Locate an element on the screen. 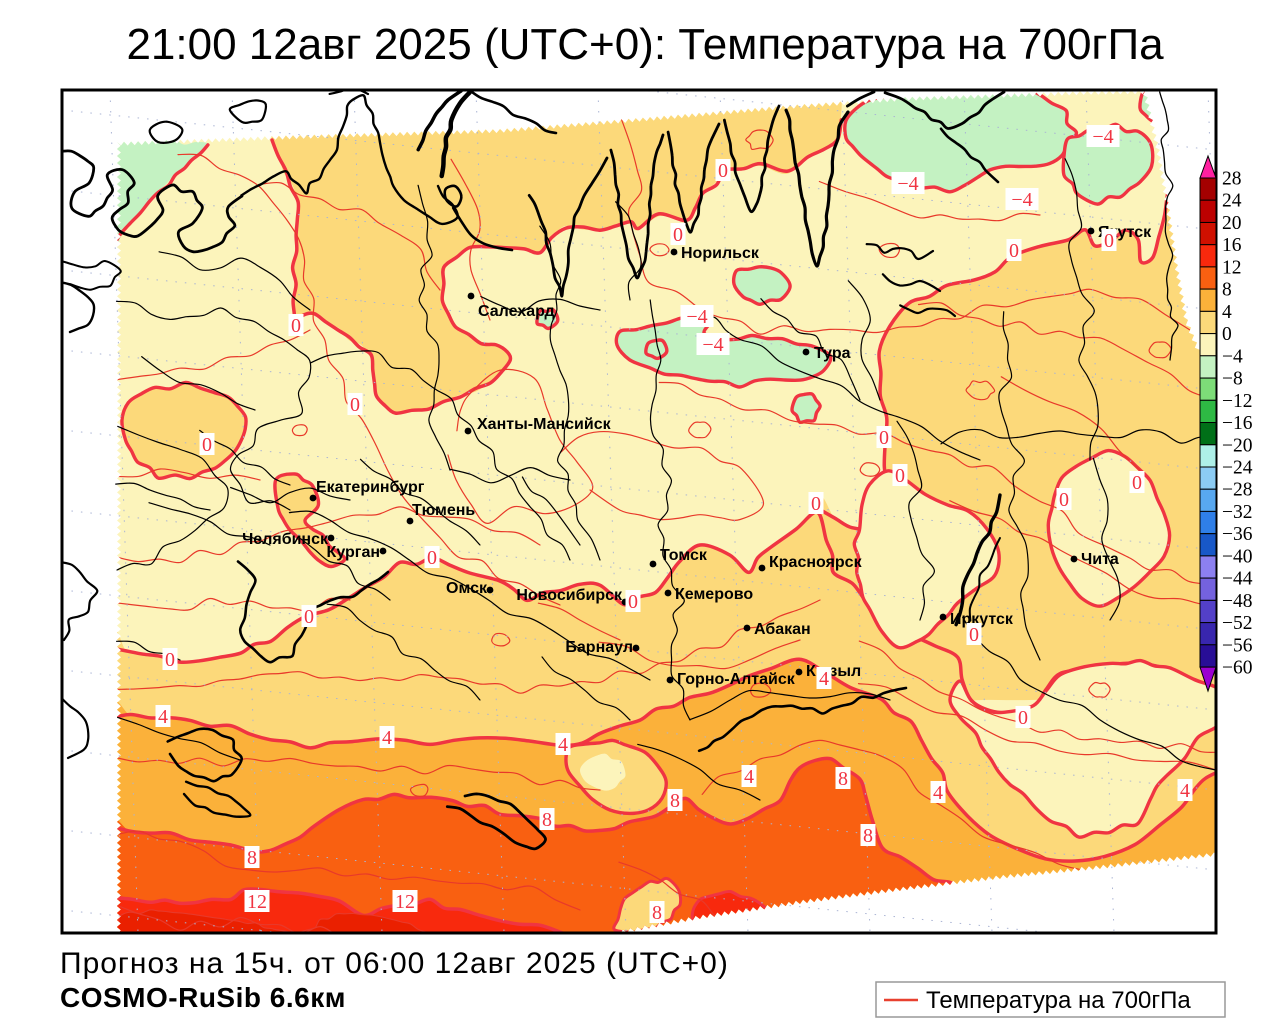 This screenshot has height=1024, width=1280. svg-text: 16 is located at coordinates (1232, 245).